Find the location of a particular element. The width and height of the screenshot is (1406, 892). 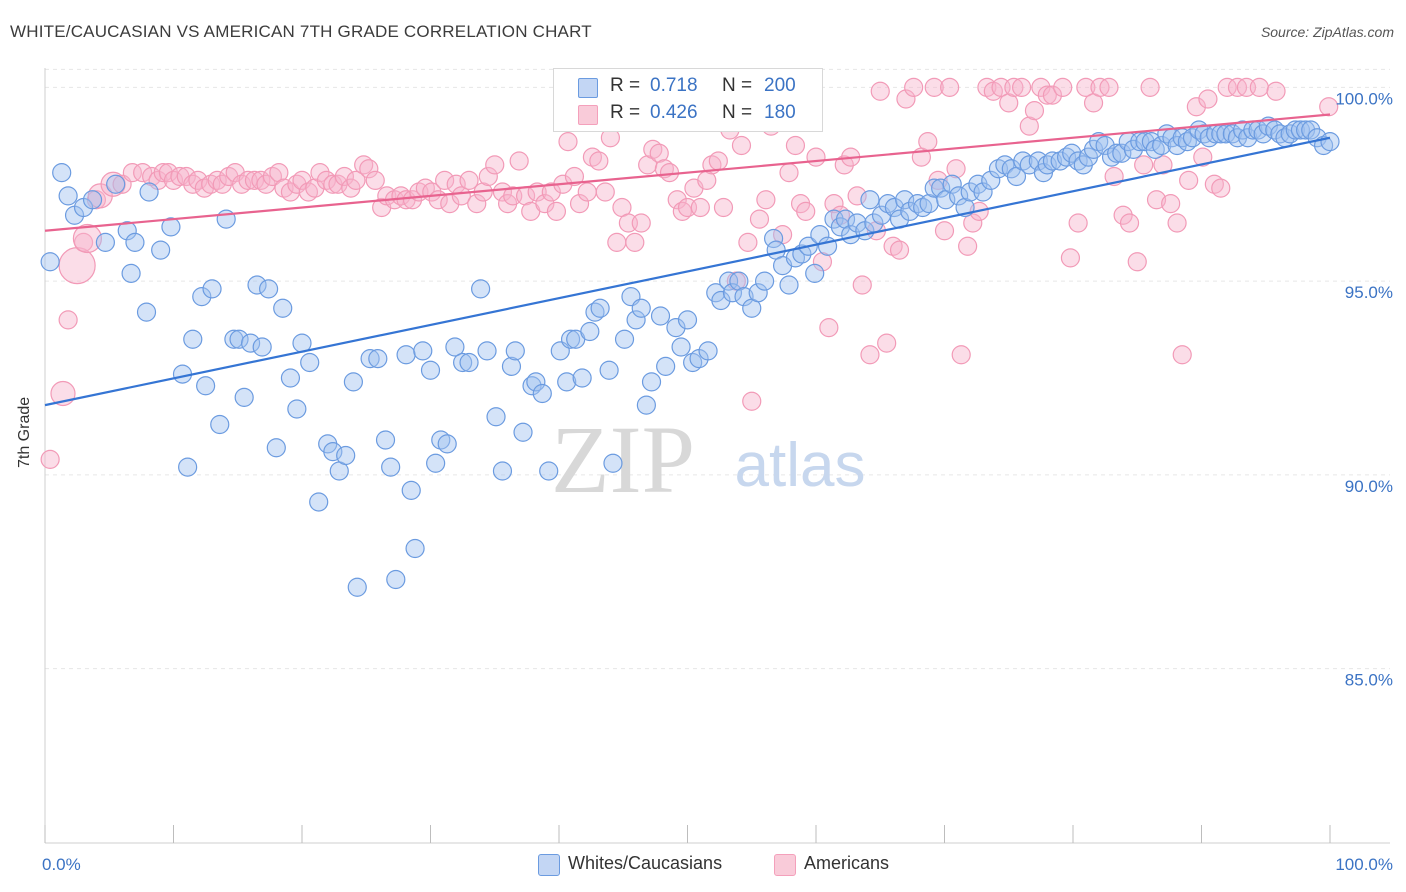

y-axis-label: 7th Grade is located at coordinates (24, 432).